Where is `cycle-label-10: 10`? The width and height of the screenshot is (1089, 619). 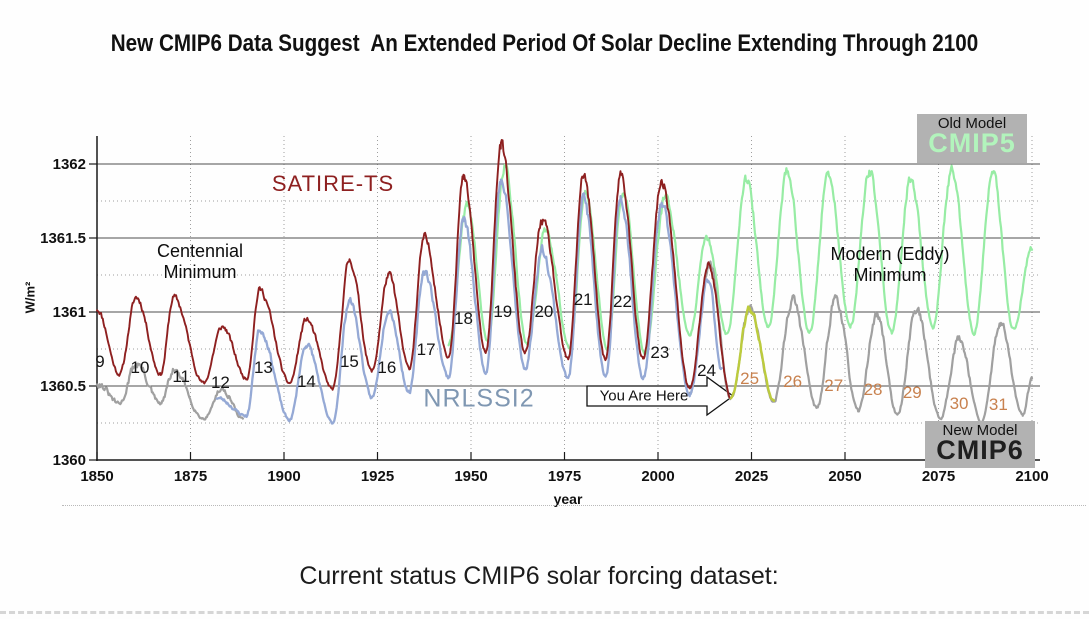
cycle-label-10: 10 is located at coordinates (140, 368).